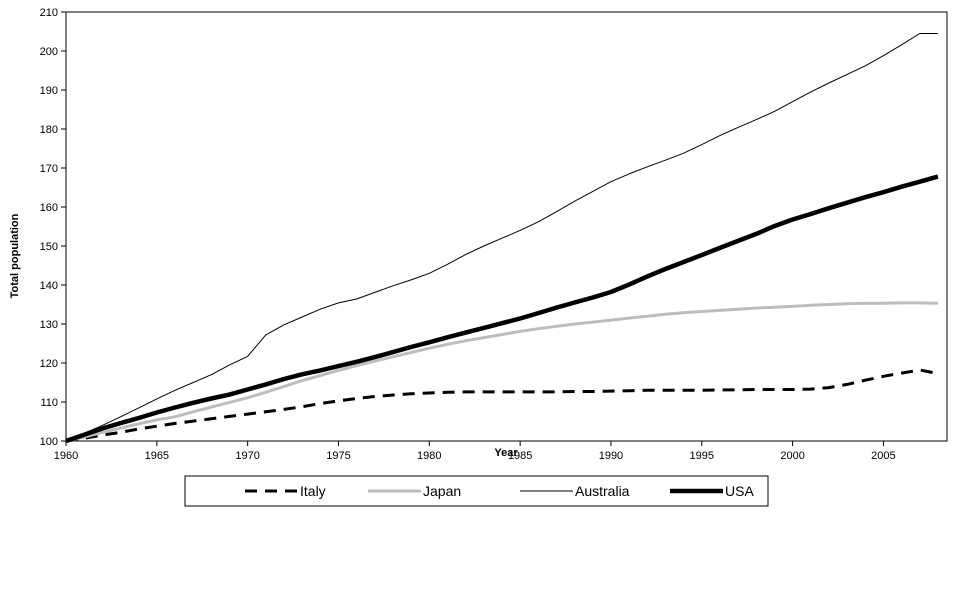  Describe the element at coordinates (739, 491) in the screenshot. I see `legend-label-usa: USA` at that location.